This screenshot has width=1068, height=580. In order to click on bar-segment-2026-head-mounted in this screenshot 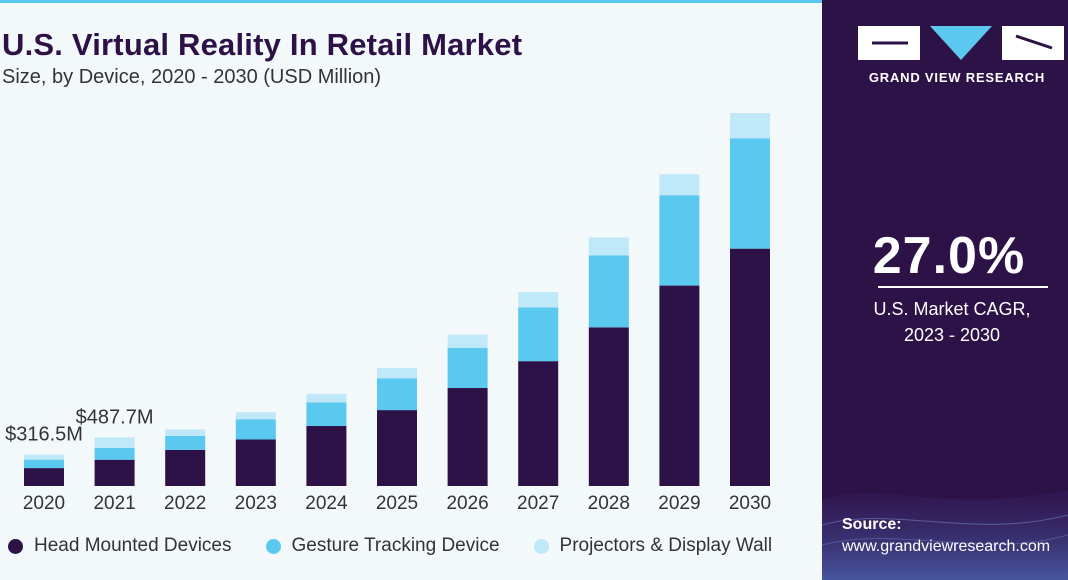, I will do `click(467, 437)`.